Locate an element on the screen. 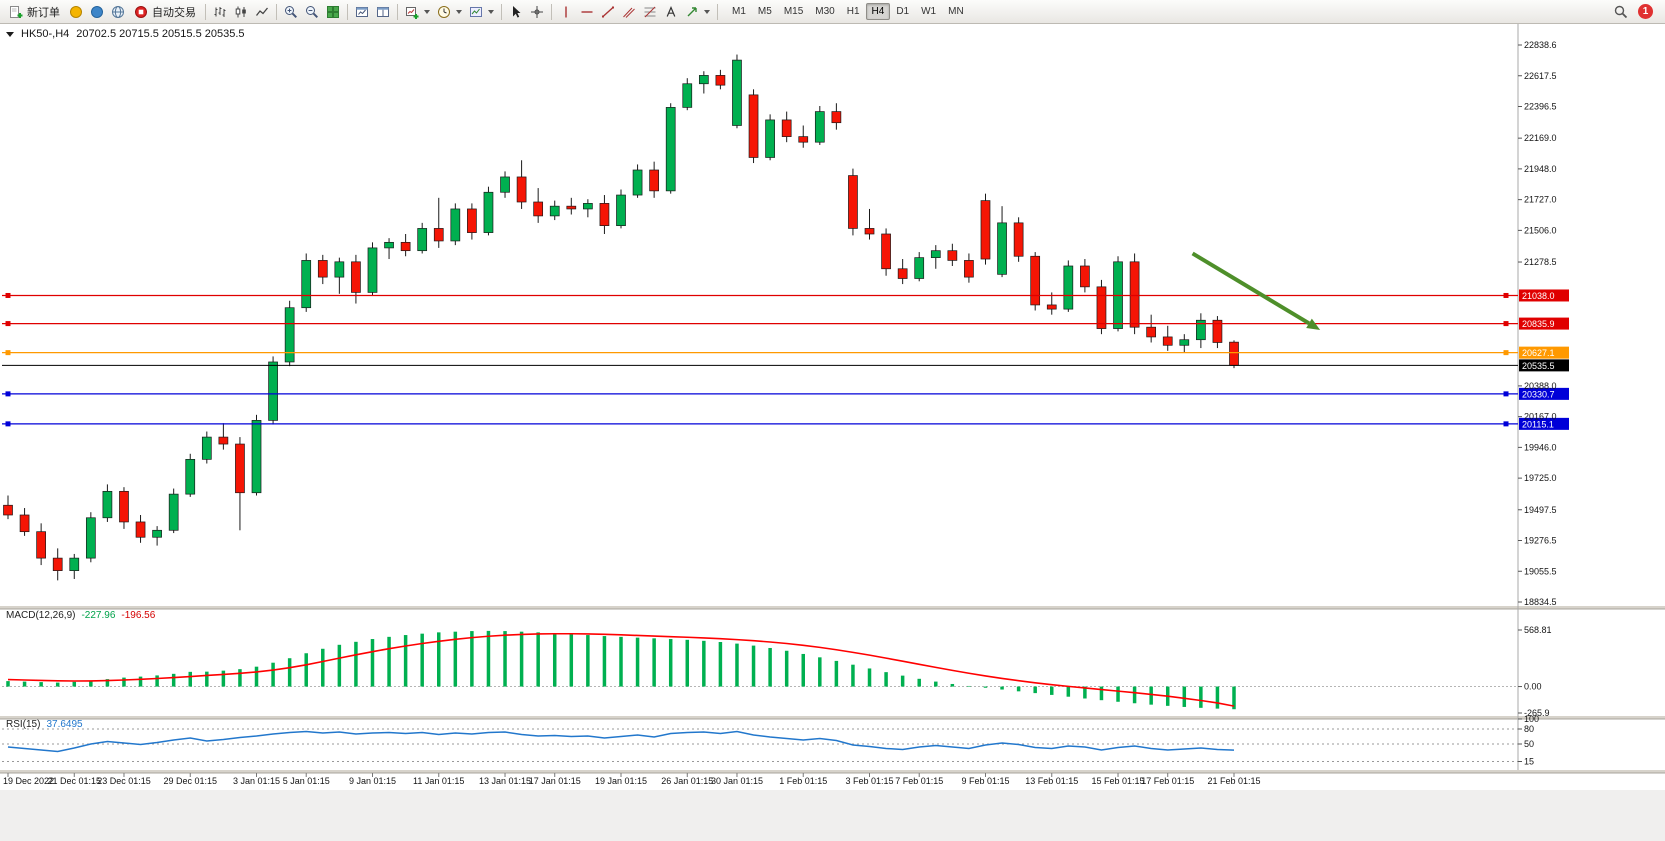 Image resolution: width=1665 pixels, height=841 pixels. notification-badge: 1 is located at coordinates (1645, 11).